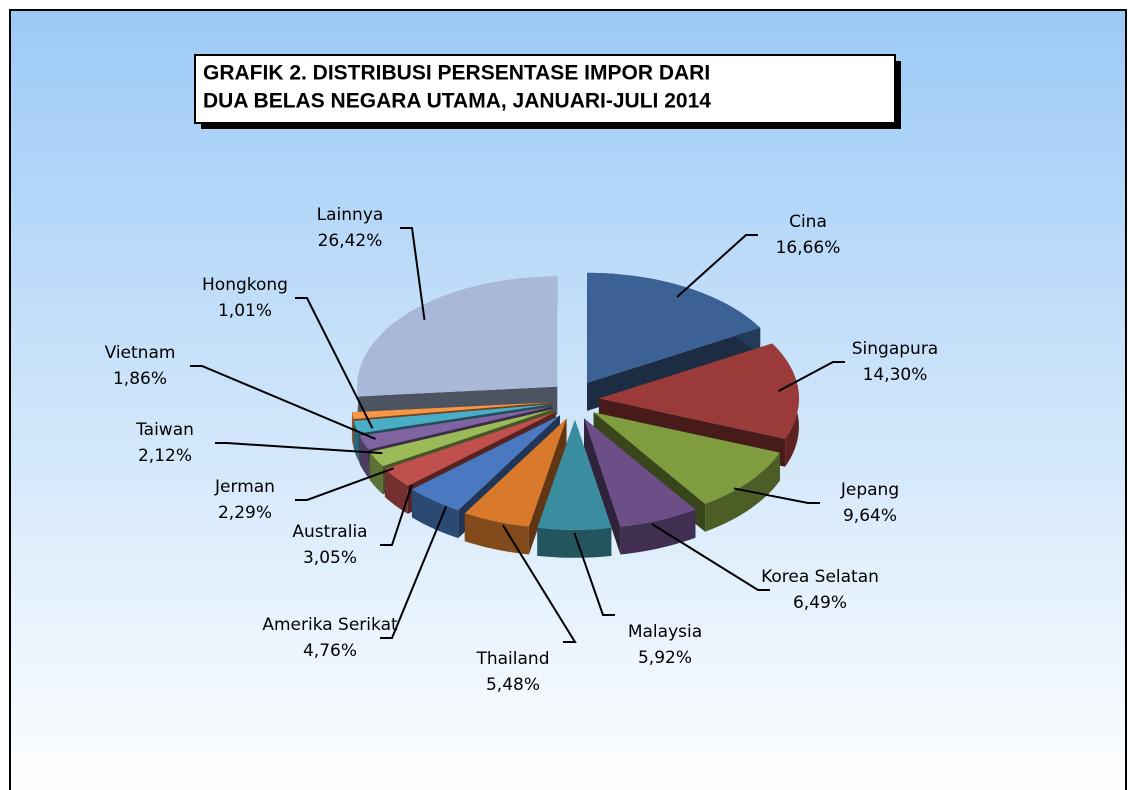  Describe the element at coordinates (245, 311) in the screenshot. I see `value-label: 1,01%` at that location.